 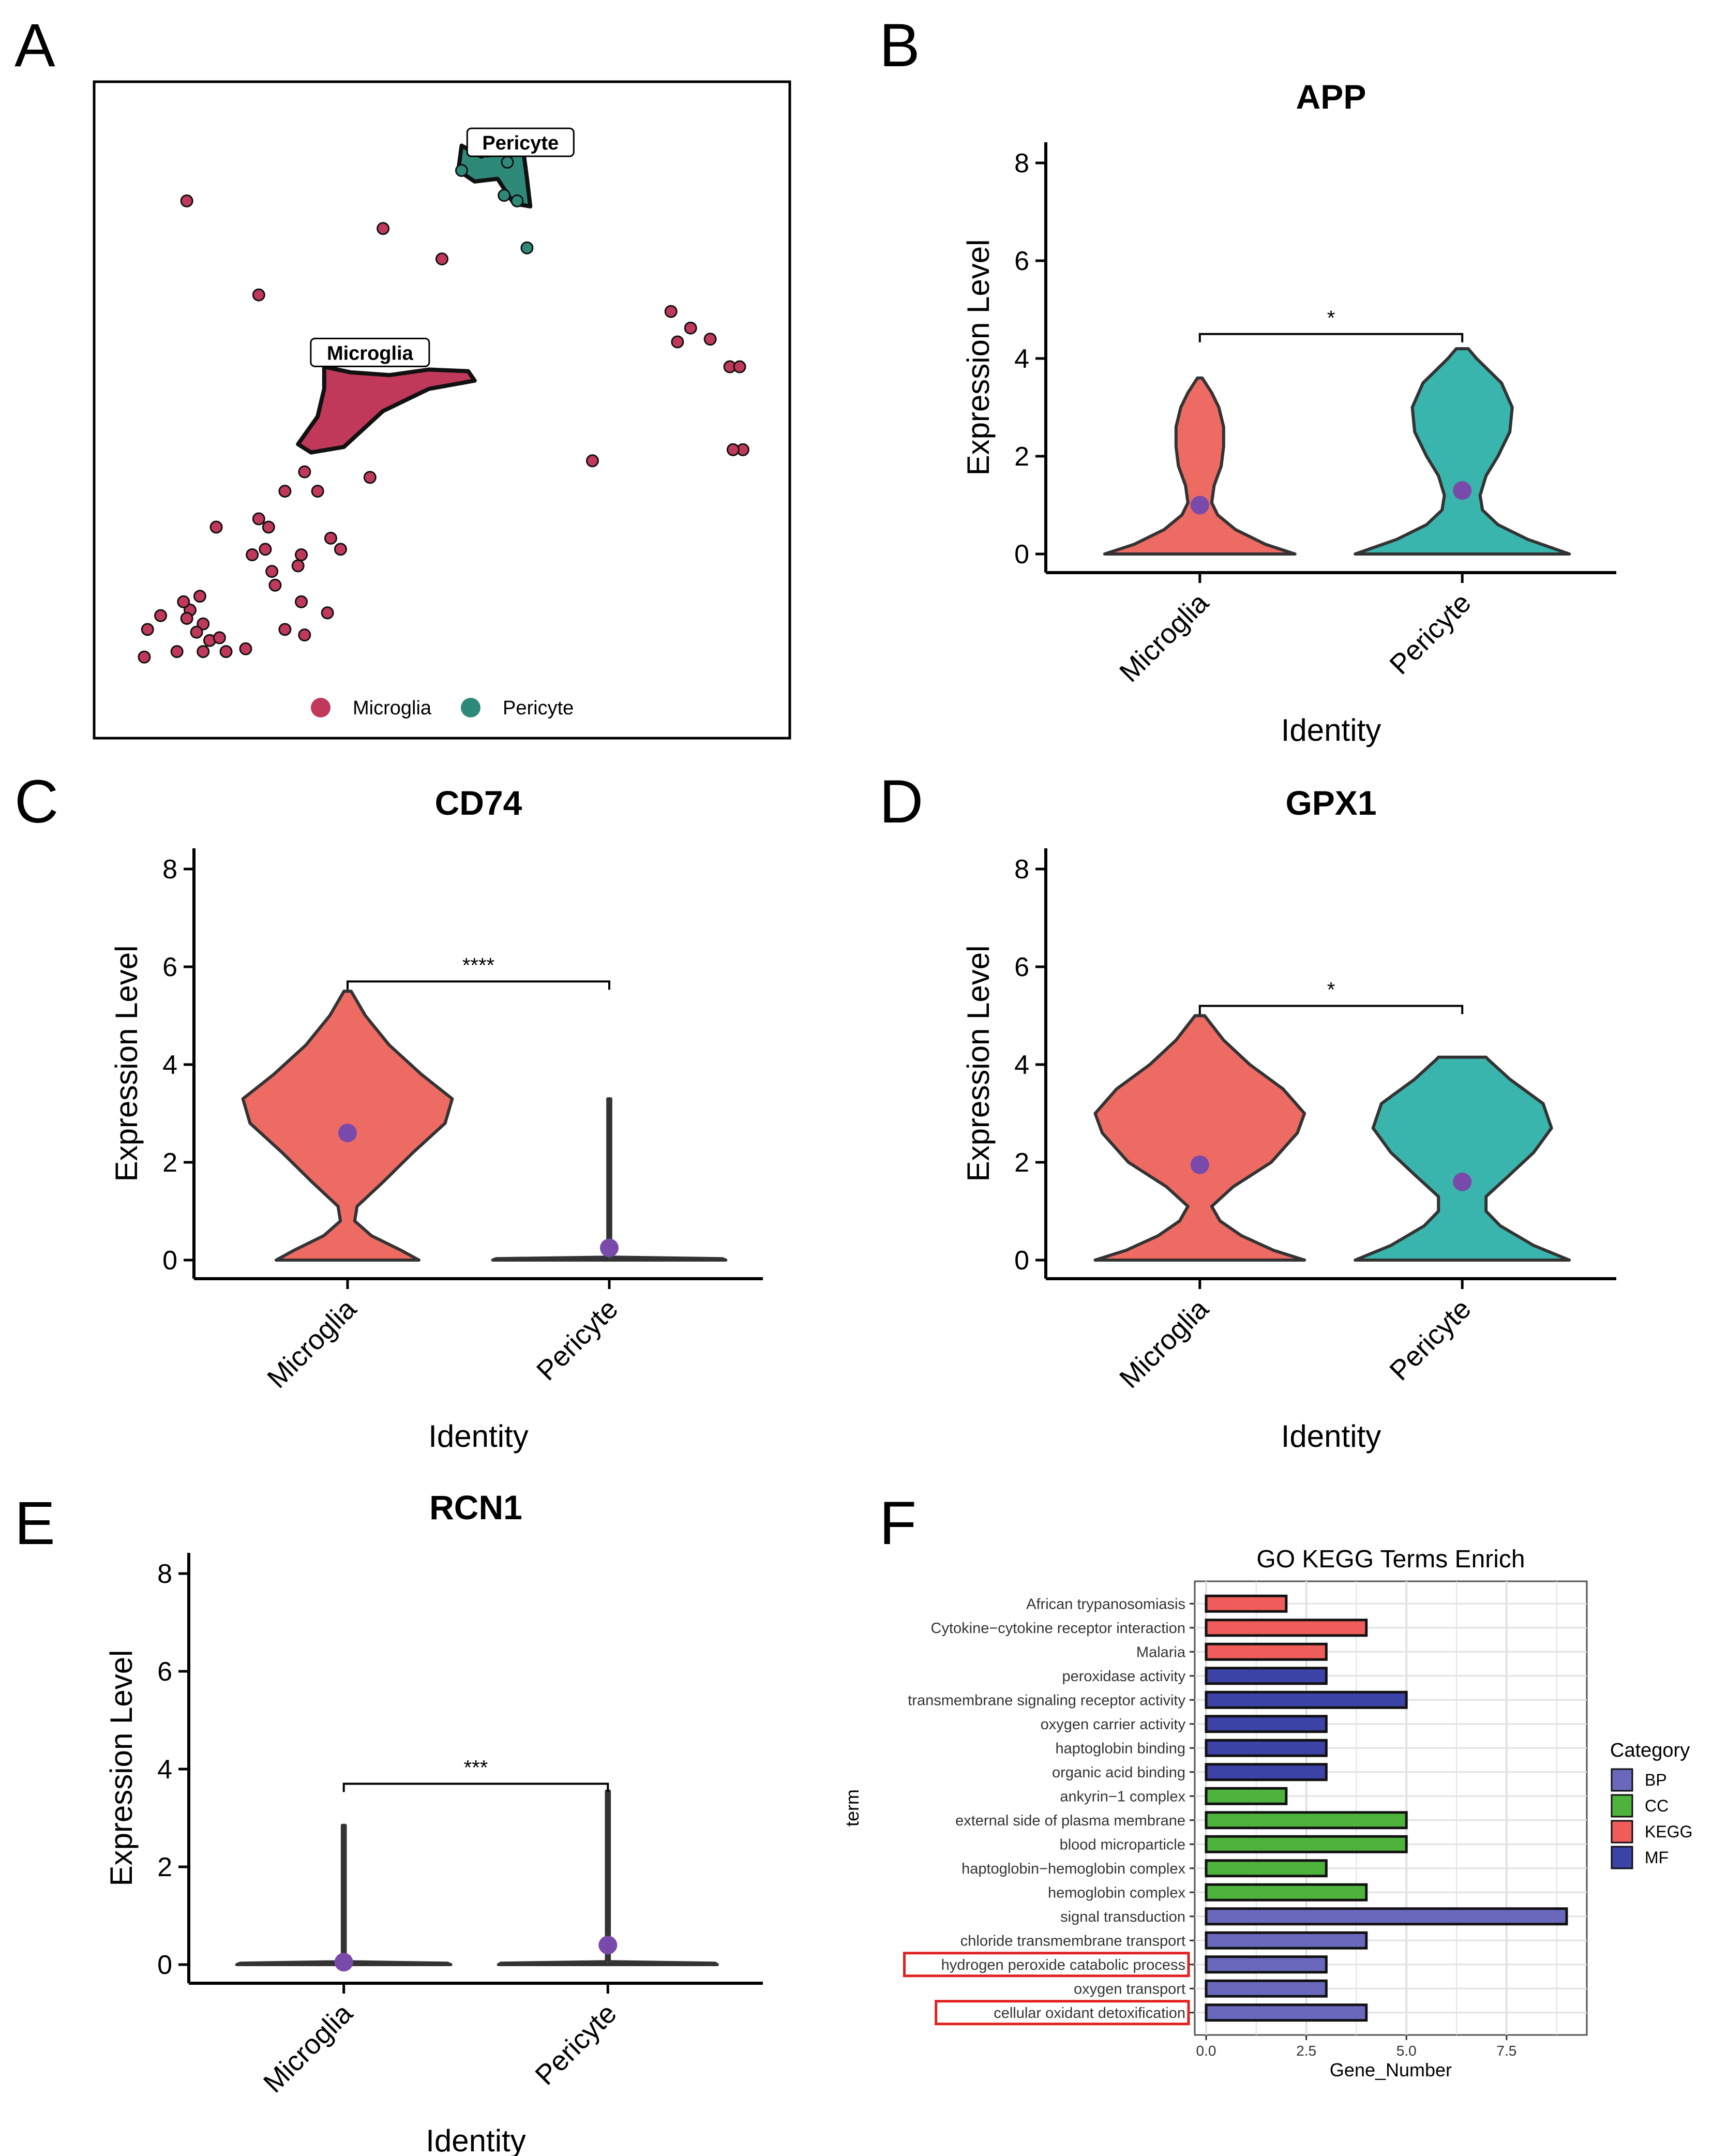 What do you see at coordinates (901, 802) in the screenshot?
I see `panel-letter-d: D` at bounding box center [901, 802].